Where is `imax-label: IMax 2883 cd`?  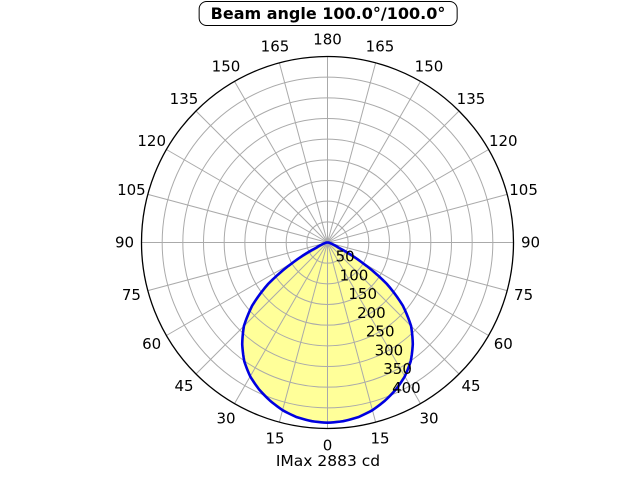 imax-label: IMax 2883 cd is located at coordinates (328, 461).